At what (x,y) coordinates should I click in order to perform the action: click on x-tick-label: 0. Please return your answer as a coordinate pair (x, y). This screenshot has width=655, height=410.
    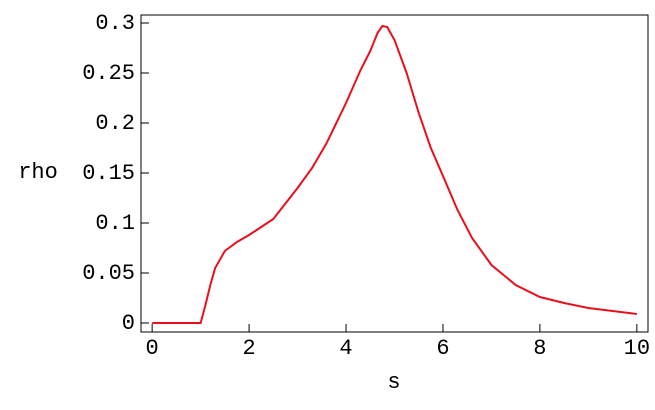
    Looking at the image, I should click on (152, 348).